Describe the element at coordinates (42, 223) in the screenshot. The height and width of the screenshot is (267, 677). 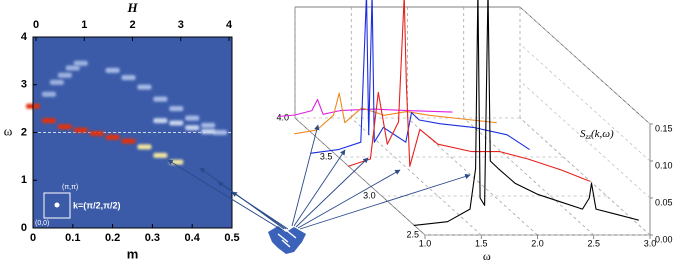
I see `inset-label: (0,0)` at that location.